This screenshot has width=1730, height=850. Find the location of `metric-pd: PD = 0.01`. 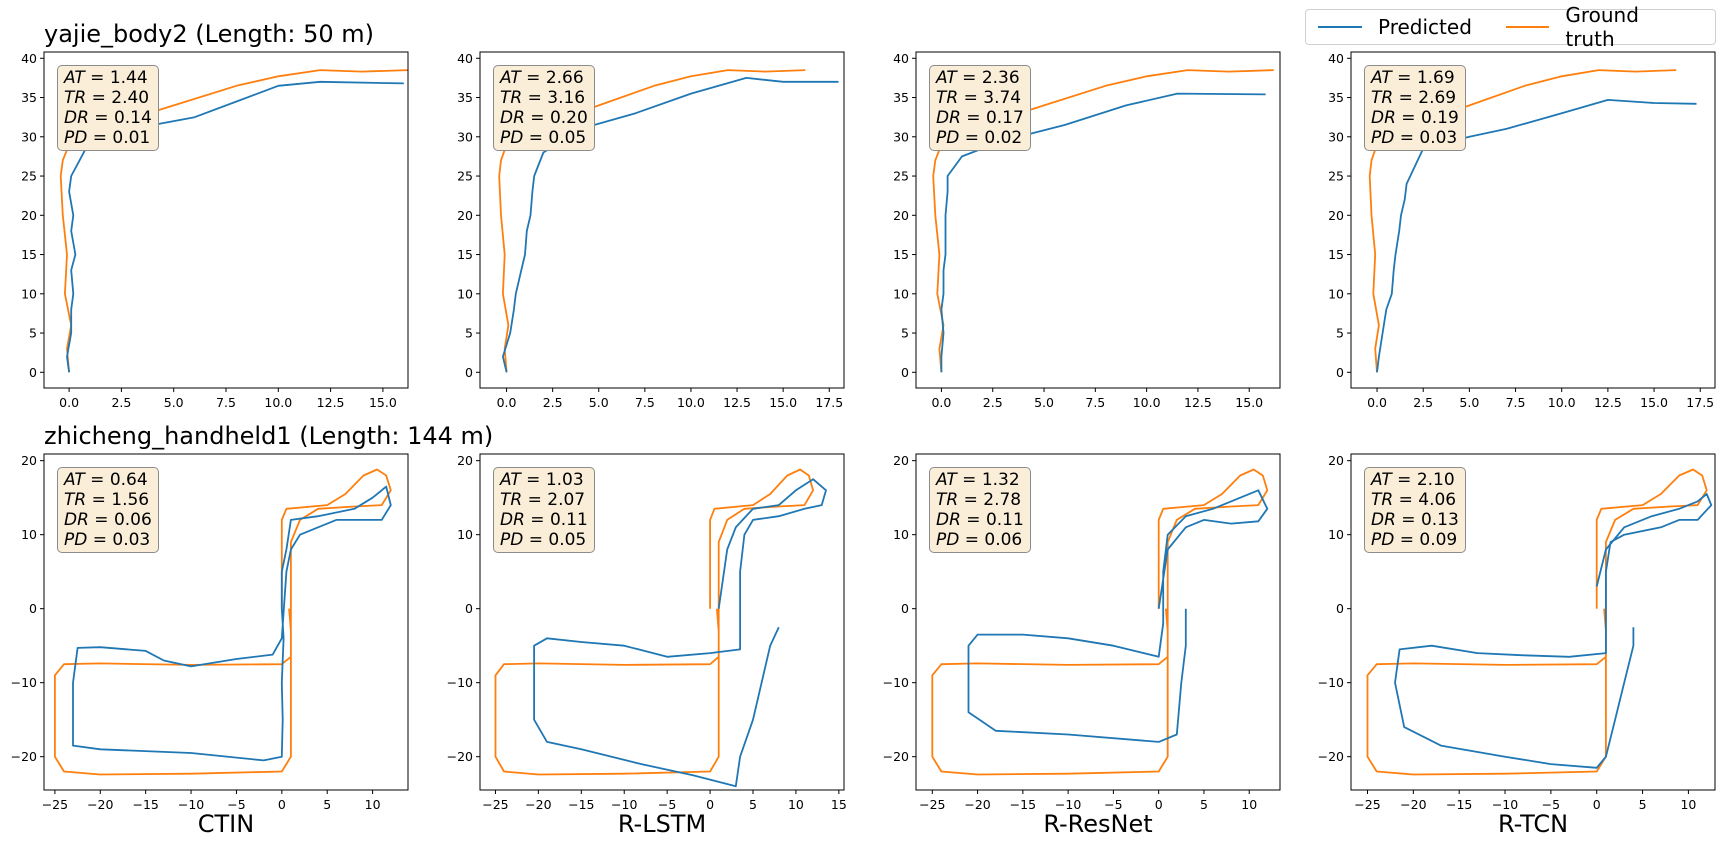

metric-pd: PD = 0.01 is located at coordinates (108, 138).